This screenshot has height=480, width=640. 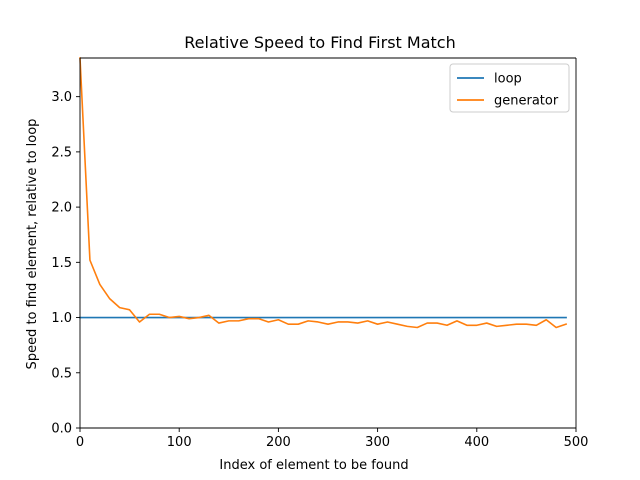 What do you see at coordinates (319, 42) in the screenshot?
I see `chart-title: Relative Speed to Find First Match` at bounding box center [319, 42].